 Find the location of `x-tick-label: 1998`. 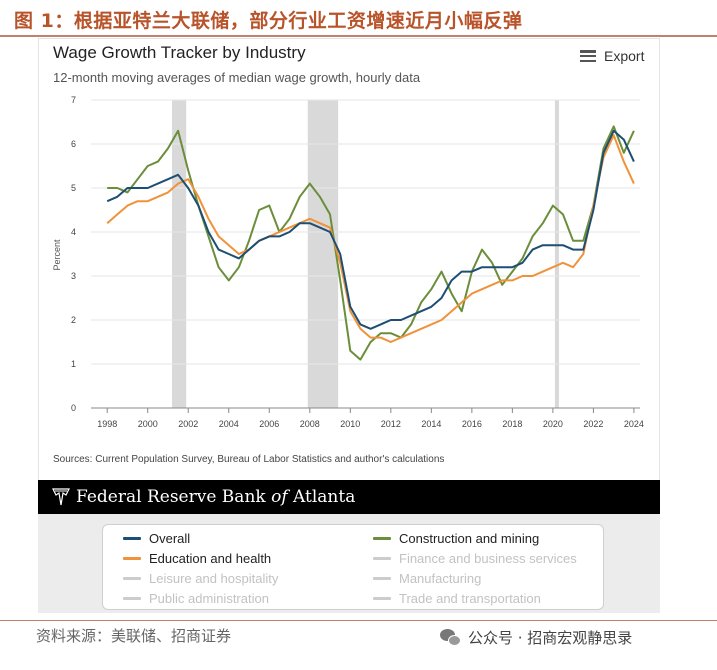

x-tick-label: 1998 is located at coordinates (107, 424).